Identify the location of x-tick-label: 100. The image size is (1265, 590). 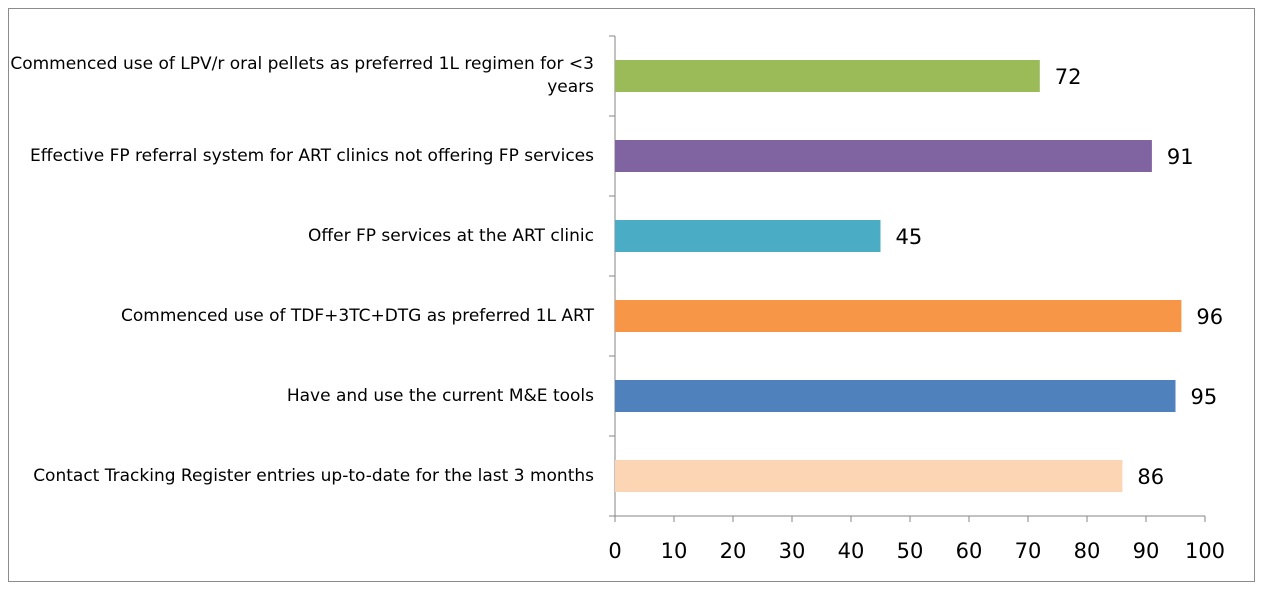
(1205, 551).